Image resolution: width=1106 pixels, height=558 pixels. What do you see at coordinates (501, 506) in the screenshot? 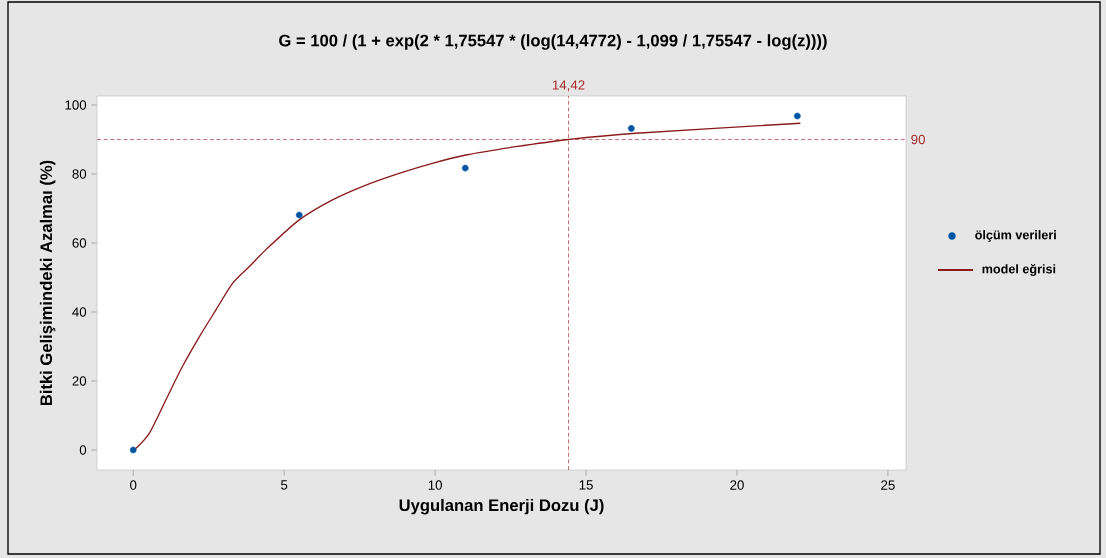
I see `x-axis-title: Uygulanan Enerji Dozu (J)` at bounding box center [501, 506].